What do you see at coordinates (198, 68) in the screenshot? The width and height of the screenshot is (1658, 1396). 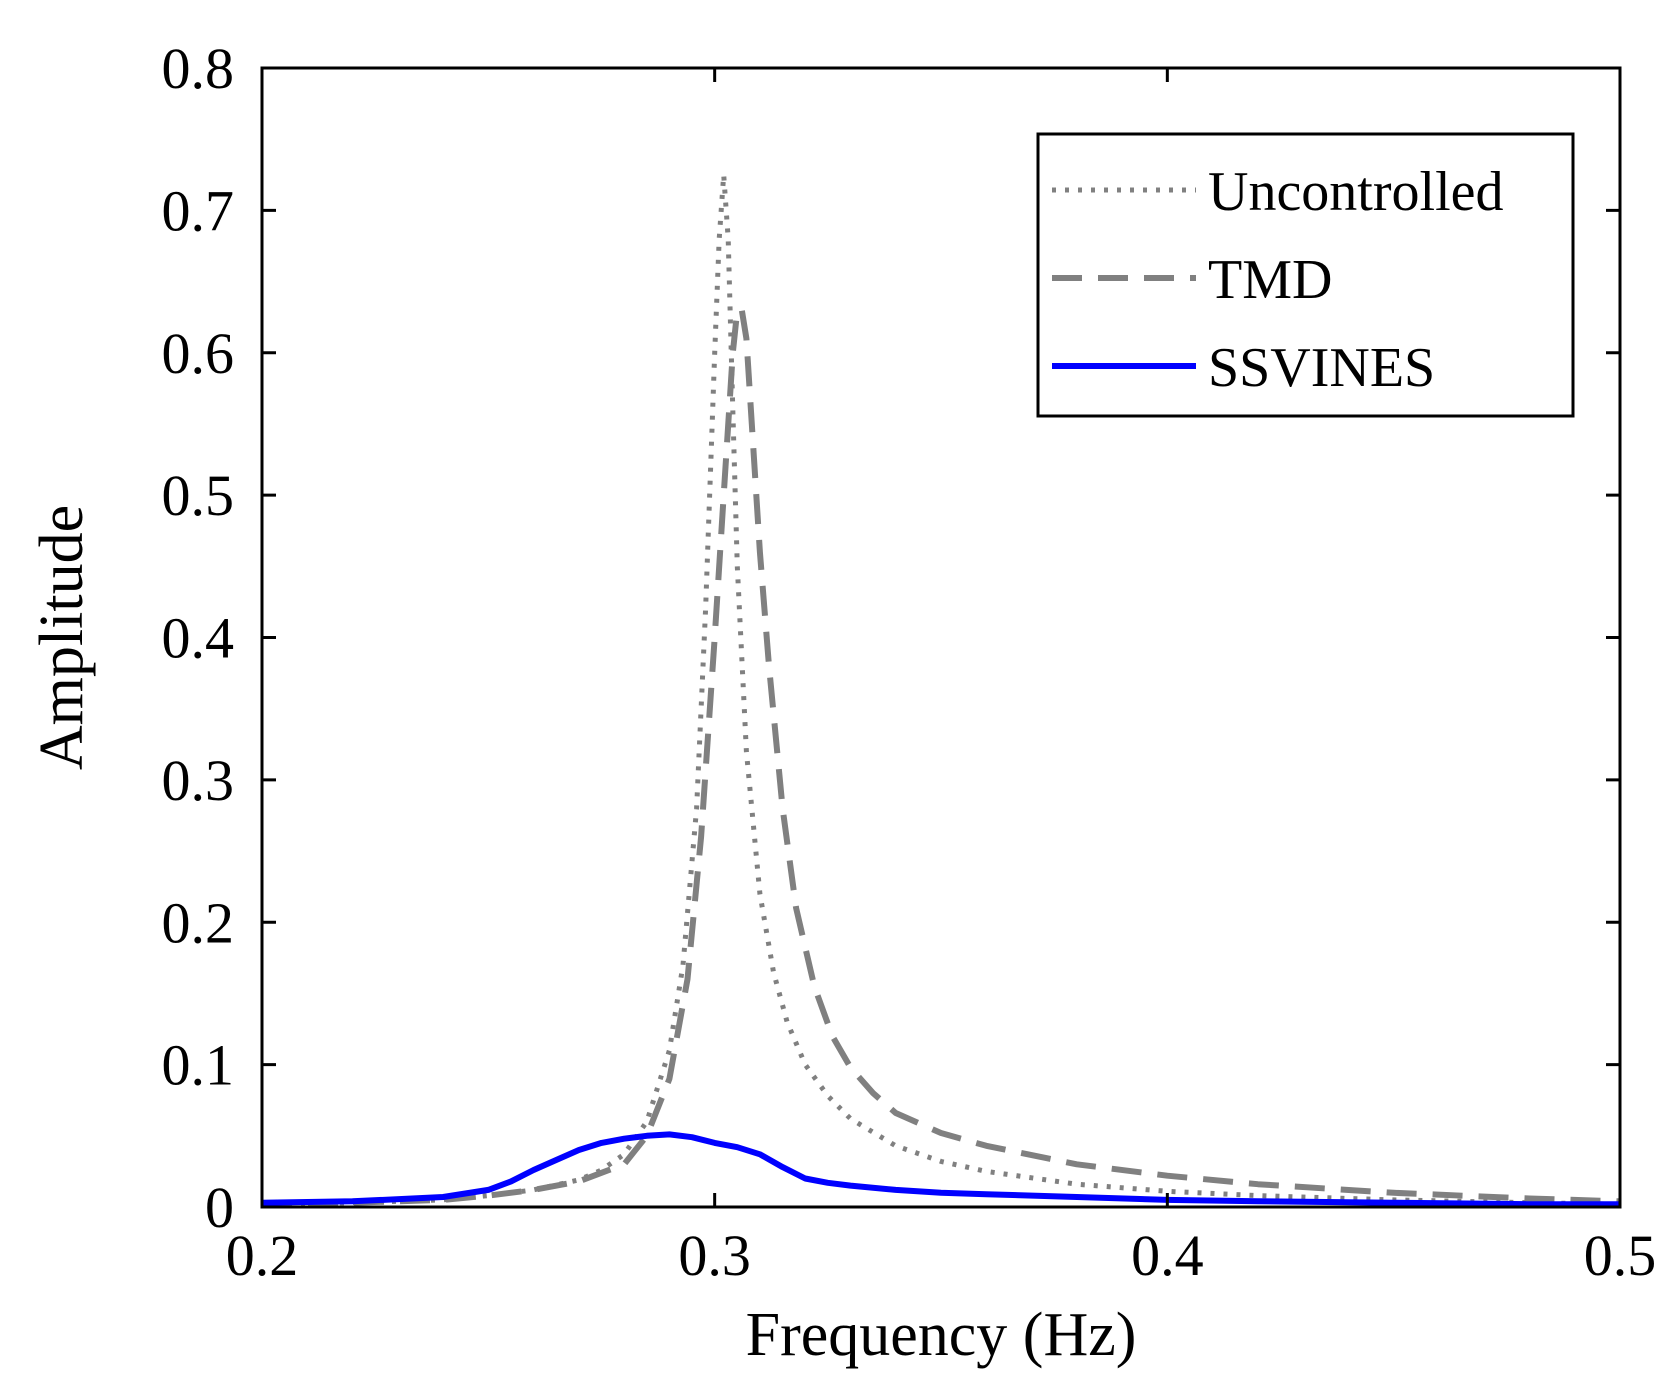 I see `y-tick-label: 0.8` at bounding box center [198, 68].